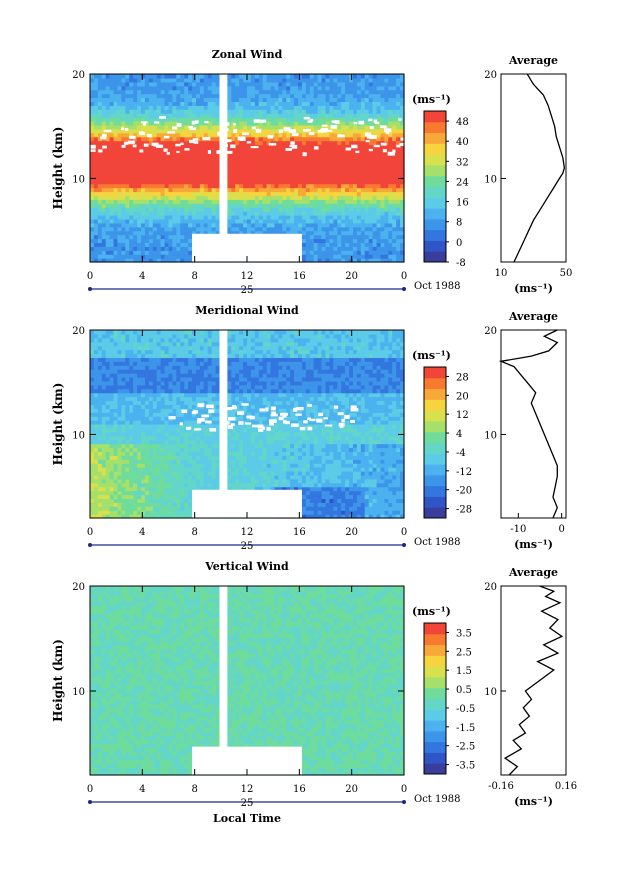 The width and height of the screenshot is (622, 873). I want to click on colorbar-tick-label: -8, so click(461, 263).